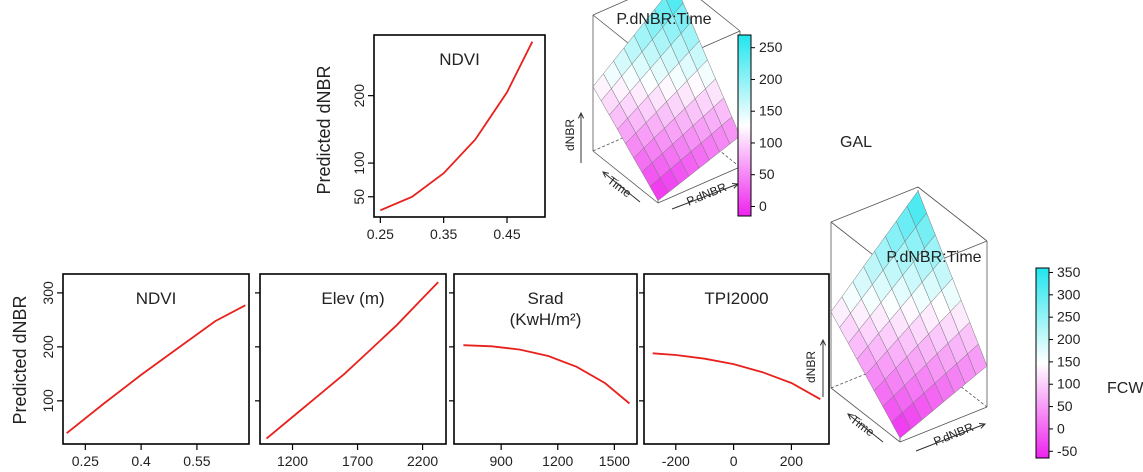 The height and width of the screenshot is (472, 1143). I want to click on y-tick-label: 300, so click(48, 293).